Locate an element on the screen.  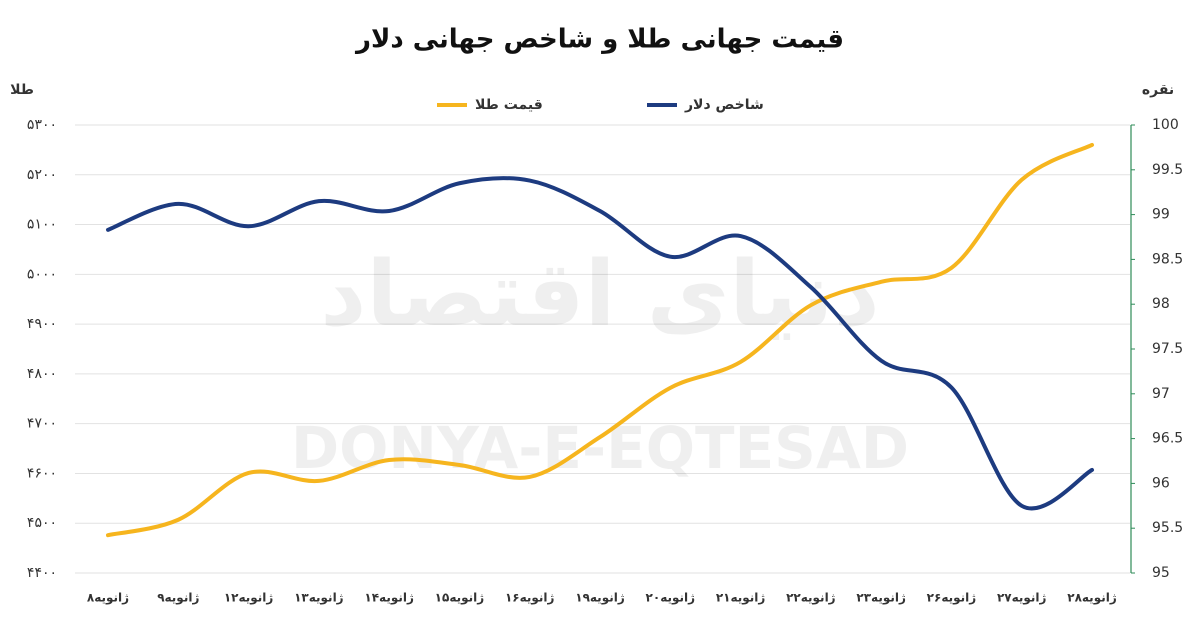
x-tick-label: ۱۲ژانویه is located at coordinates (249, 598).